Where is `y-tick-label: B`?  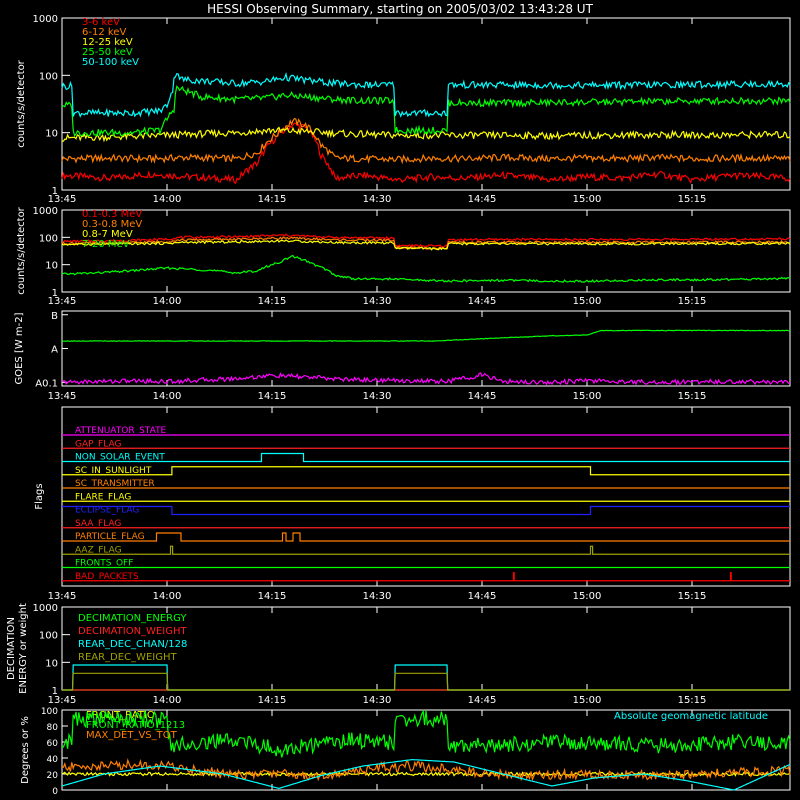 y-tick-label: B is located at coordinates (54, 316).